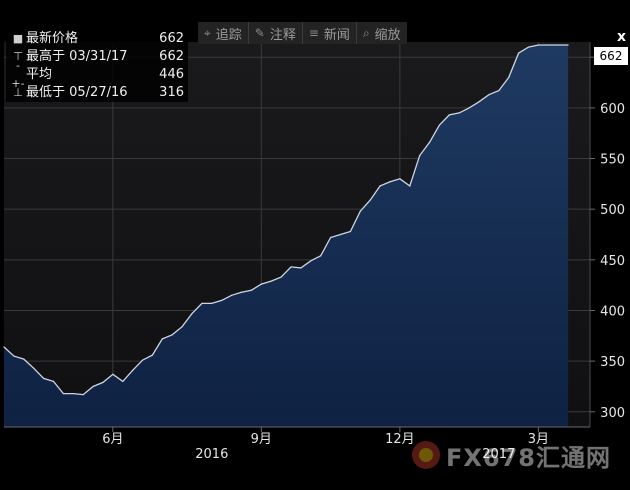  I want to click on news-button: ≡ 新闻, so click(330, 33).